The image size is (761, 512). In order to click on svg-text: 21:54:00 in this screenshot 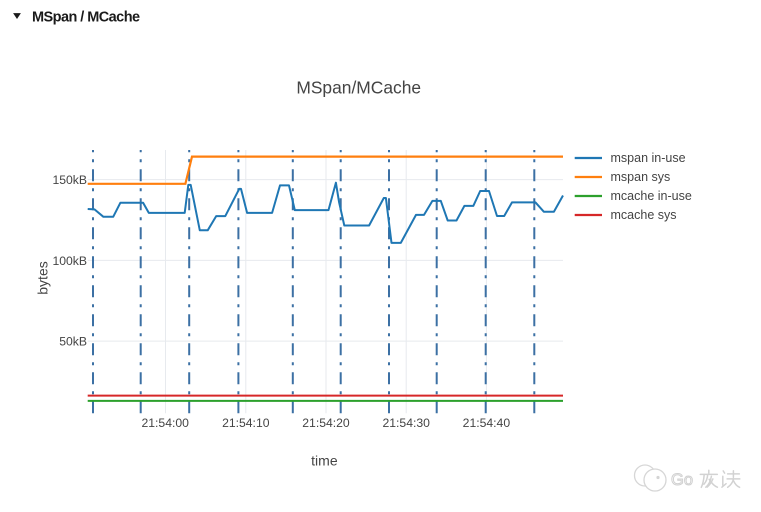, I will do `click(165, 423)`.